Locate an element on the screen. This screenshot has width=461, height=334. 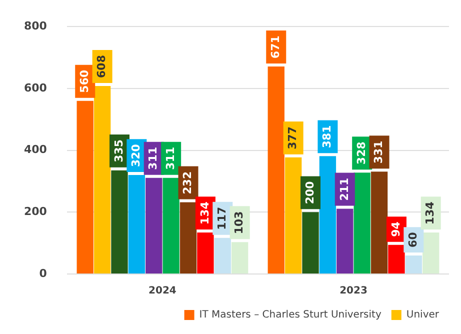
y-tick-label: 200 is located at coordinates (36, 211).